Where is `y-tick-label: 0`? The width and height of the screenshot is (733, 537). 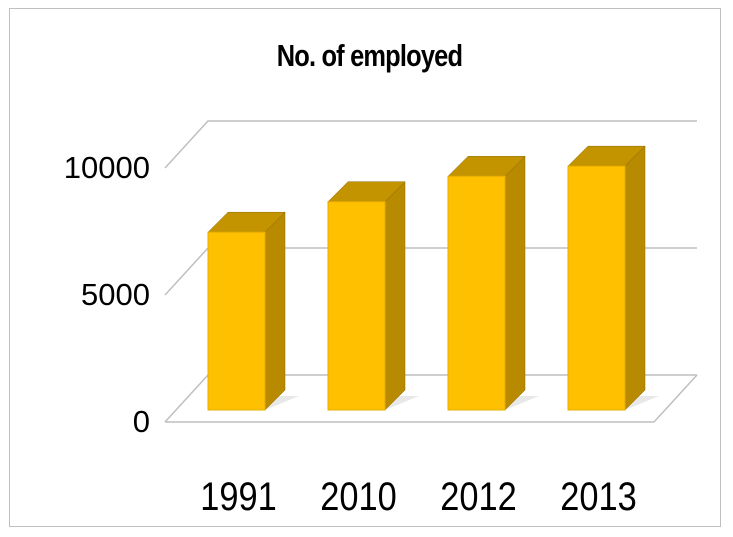 y-tick-label: 0 is located at coordinates (141, 421).